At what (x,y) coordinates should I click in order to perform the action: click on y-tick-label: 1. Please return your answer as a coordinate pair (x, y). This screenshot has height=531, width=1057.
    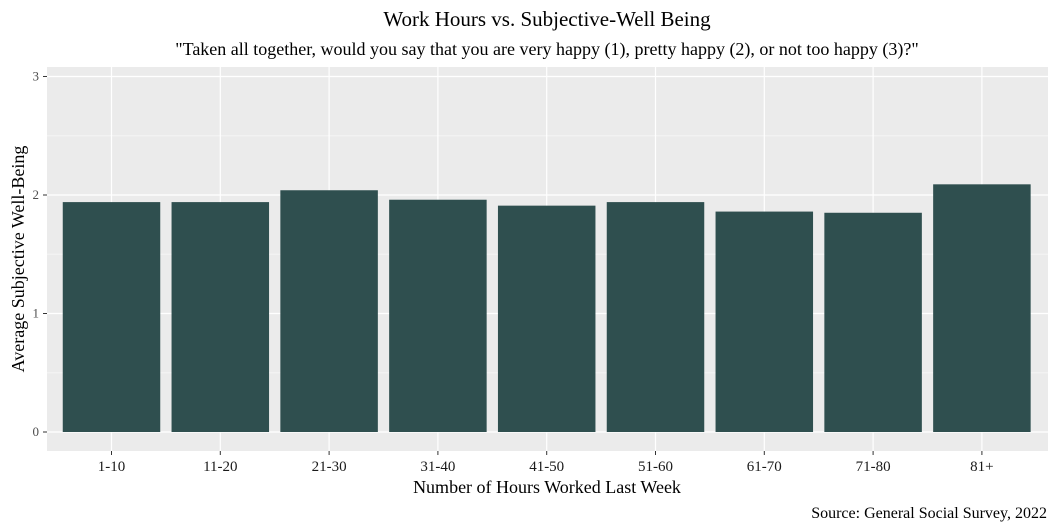
    Looking at the image, I should click on (36, 312).